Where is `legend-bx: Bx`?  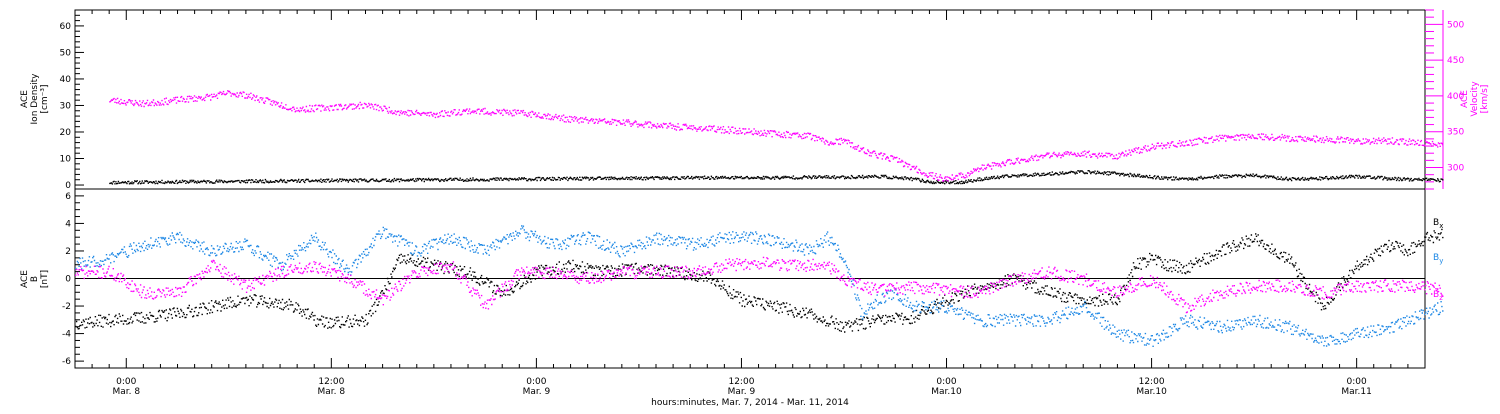 legend-bx: Bx is located at coordinates (1438, 224).